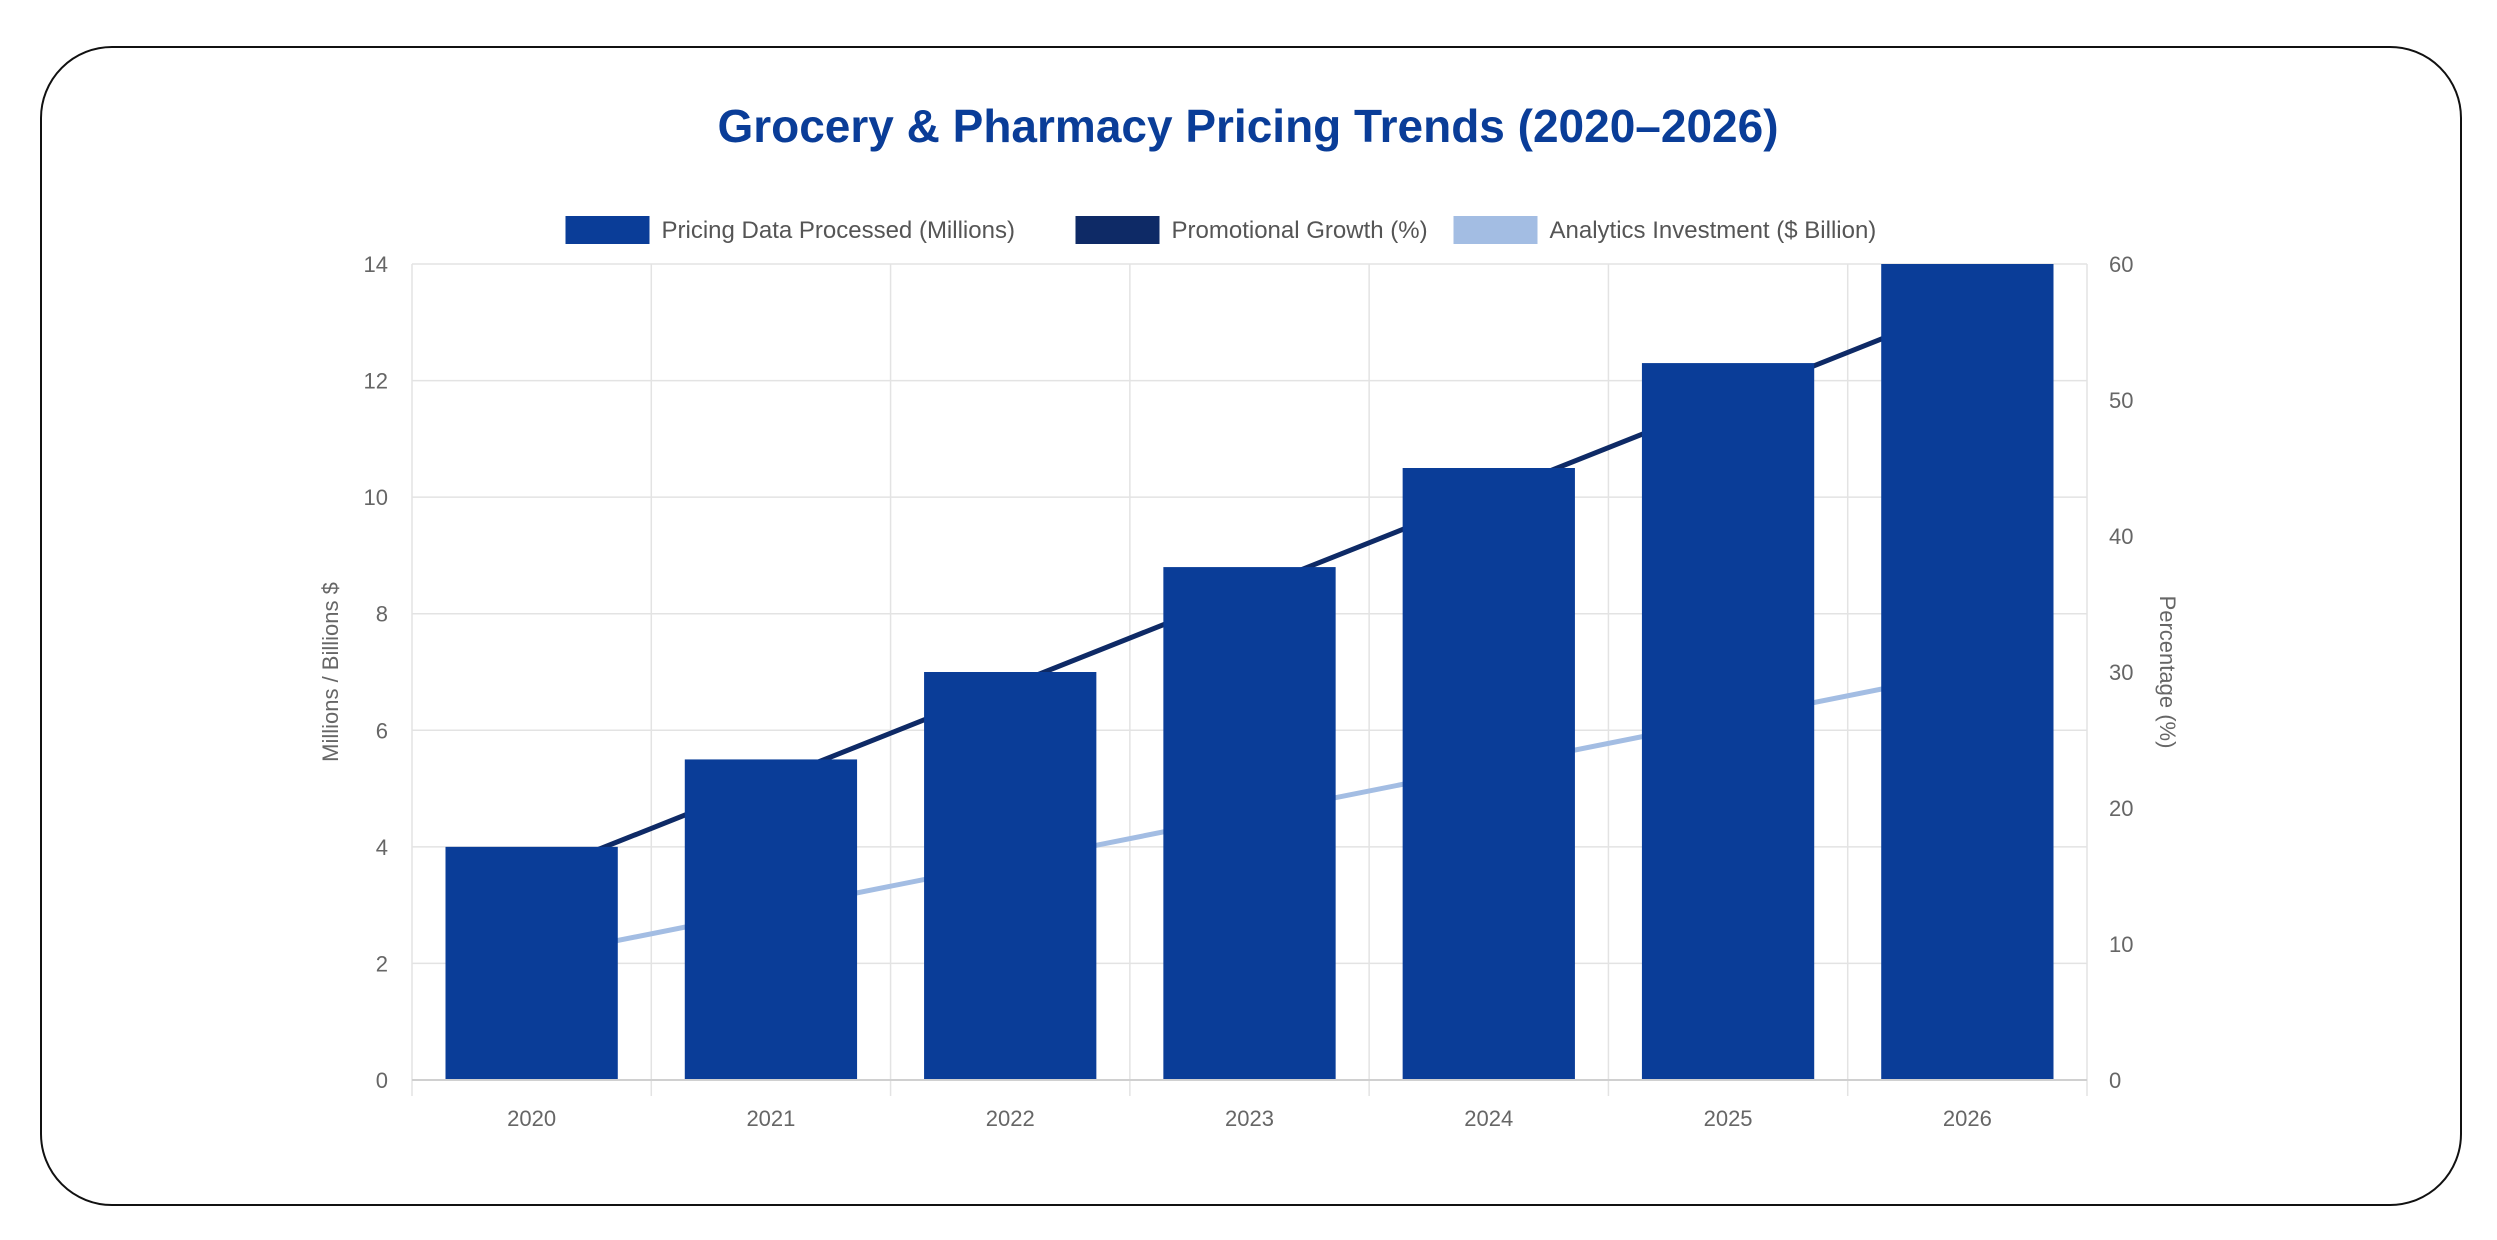  Describe the element at coordinates (382, 847) in the screenshot. I see `y-left-tick-label: 4` at that location.